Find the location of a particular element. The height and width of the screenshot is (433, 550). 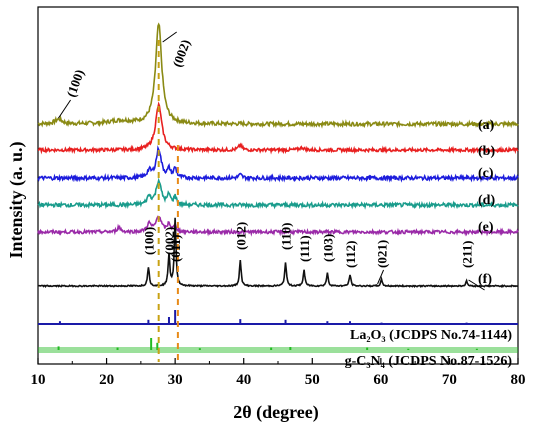

series-label-5: (f) is located at coordinates (485, 279).